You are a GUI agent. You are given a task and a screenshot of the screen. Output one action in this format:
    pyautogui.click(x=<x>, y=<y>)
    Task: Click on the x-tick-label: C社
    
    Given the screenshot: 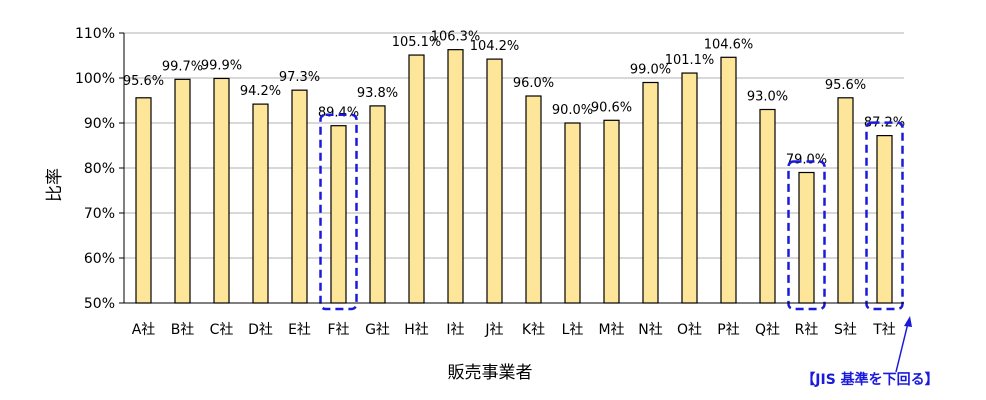 What is the action you would take?
    pyautogui.click(x=222, y=330)
    